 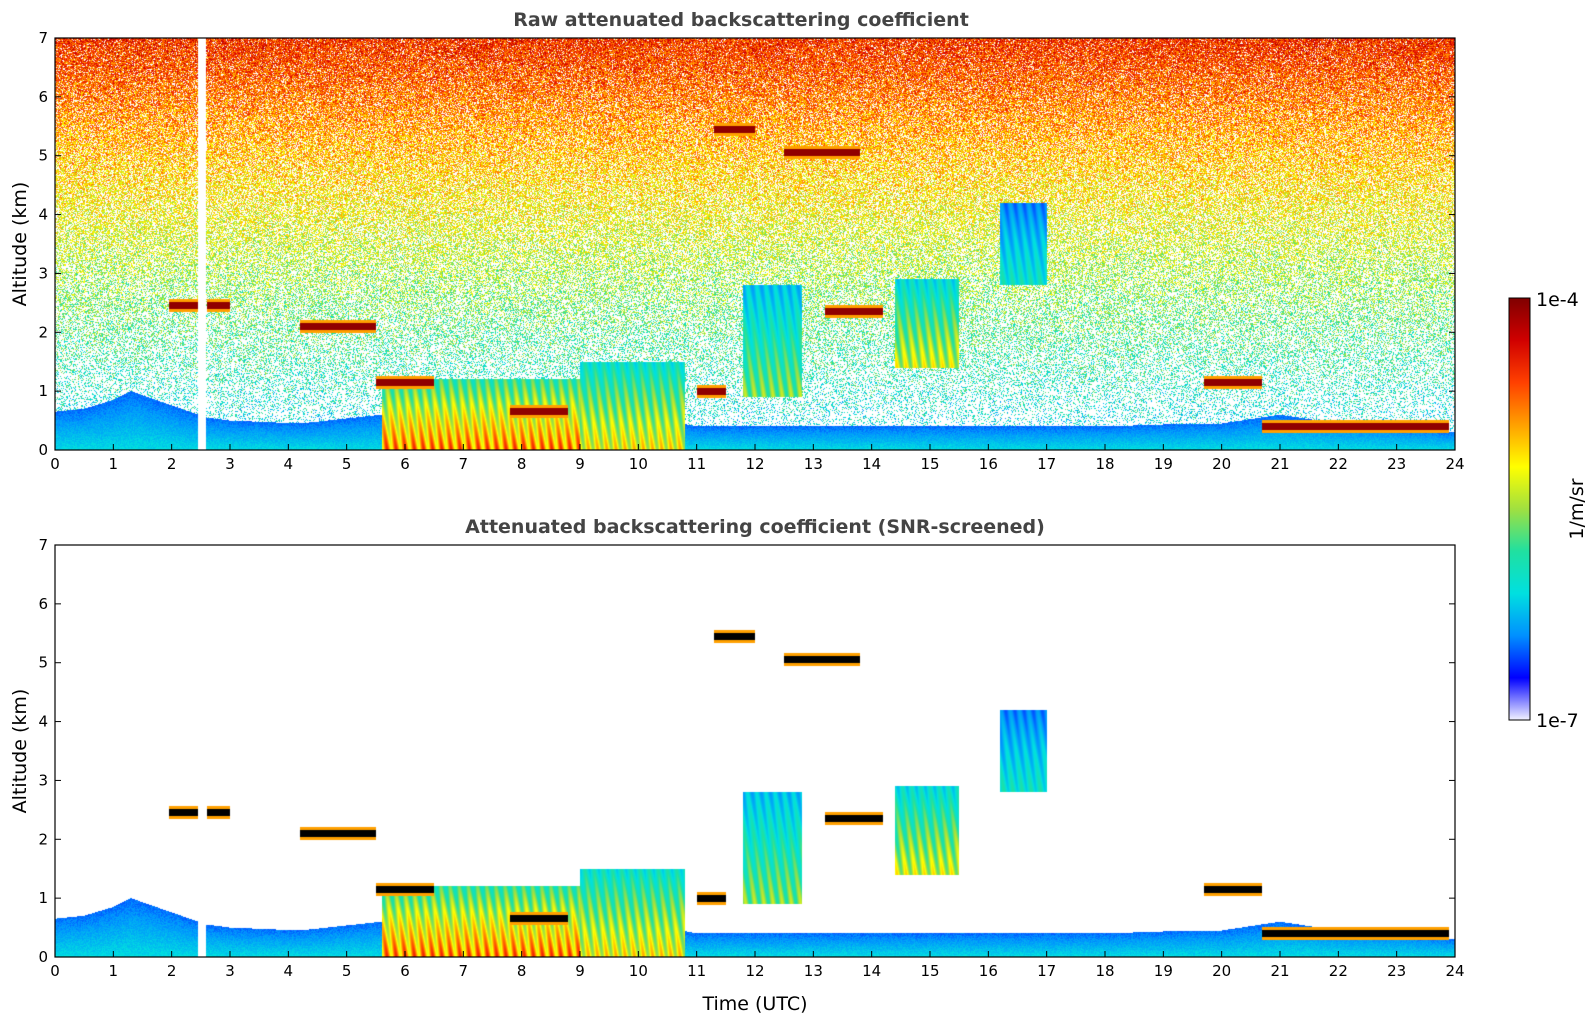 I want to click on panel-raw-ylabel: Altitude (km), so click(x=20, y=244).